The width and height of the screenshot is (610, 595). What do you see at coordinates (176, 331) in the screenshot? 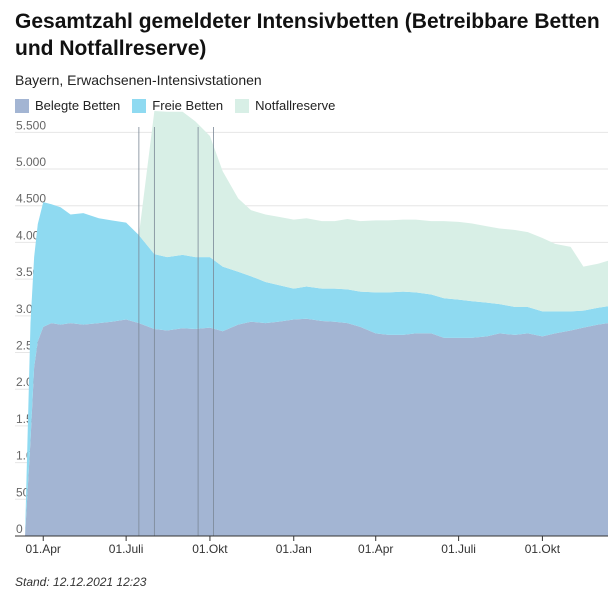
I see `event-lines` at bounding box center [176, 331].